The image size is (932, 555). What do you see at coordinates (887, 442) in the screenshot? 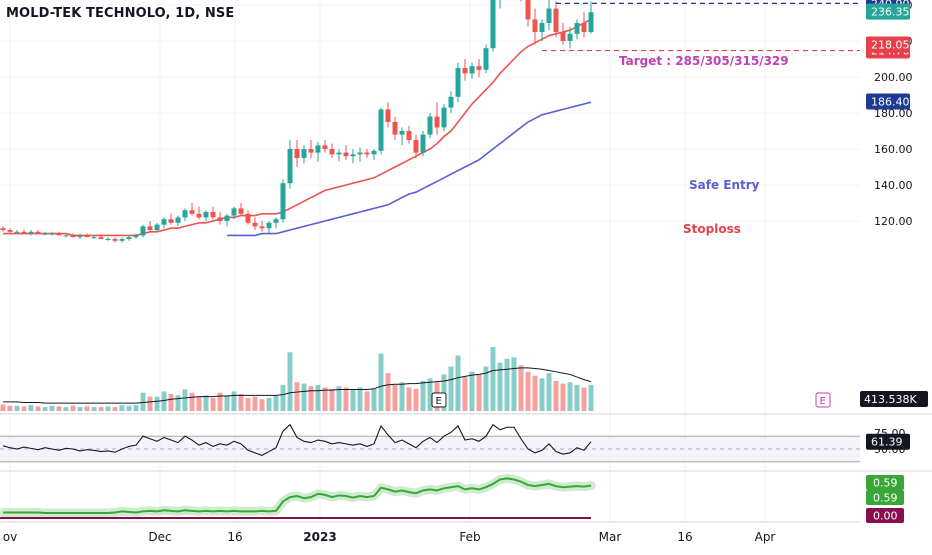
I see `osc-tag: 61.39` at bounding box center [887, 442].